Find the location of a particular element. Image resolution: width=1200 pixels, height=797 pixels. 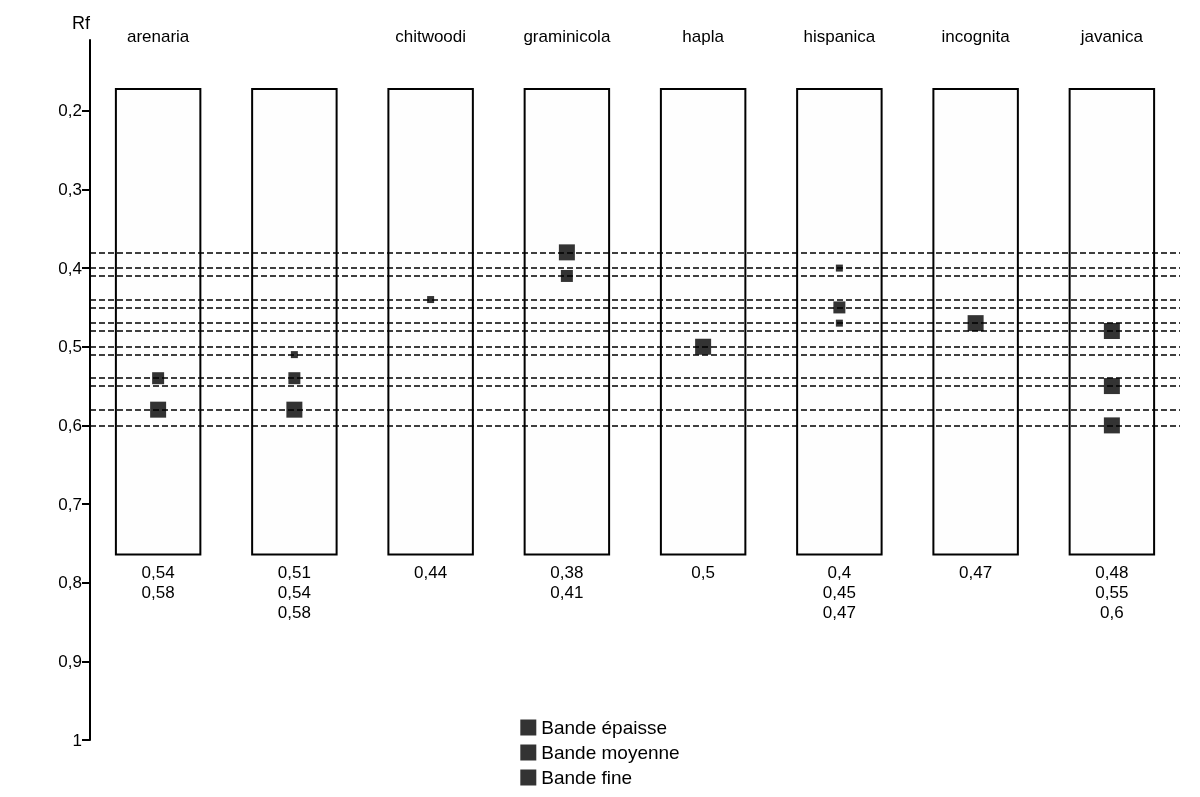

x-tick-label: hispanica is located at coordinates (839, 36).